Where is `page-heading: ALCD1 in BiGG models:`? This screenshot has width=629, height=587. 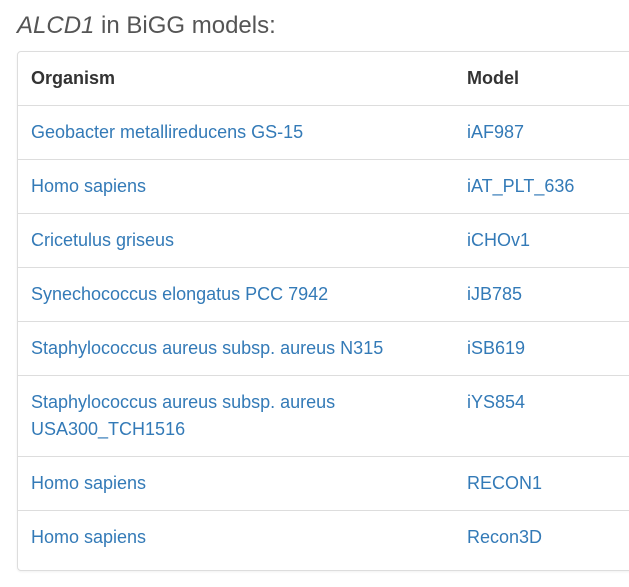 page-heading: ALCD1 in BiGG models: is located at coordinates (146, 26).